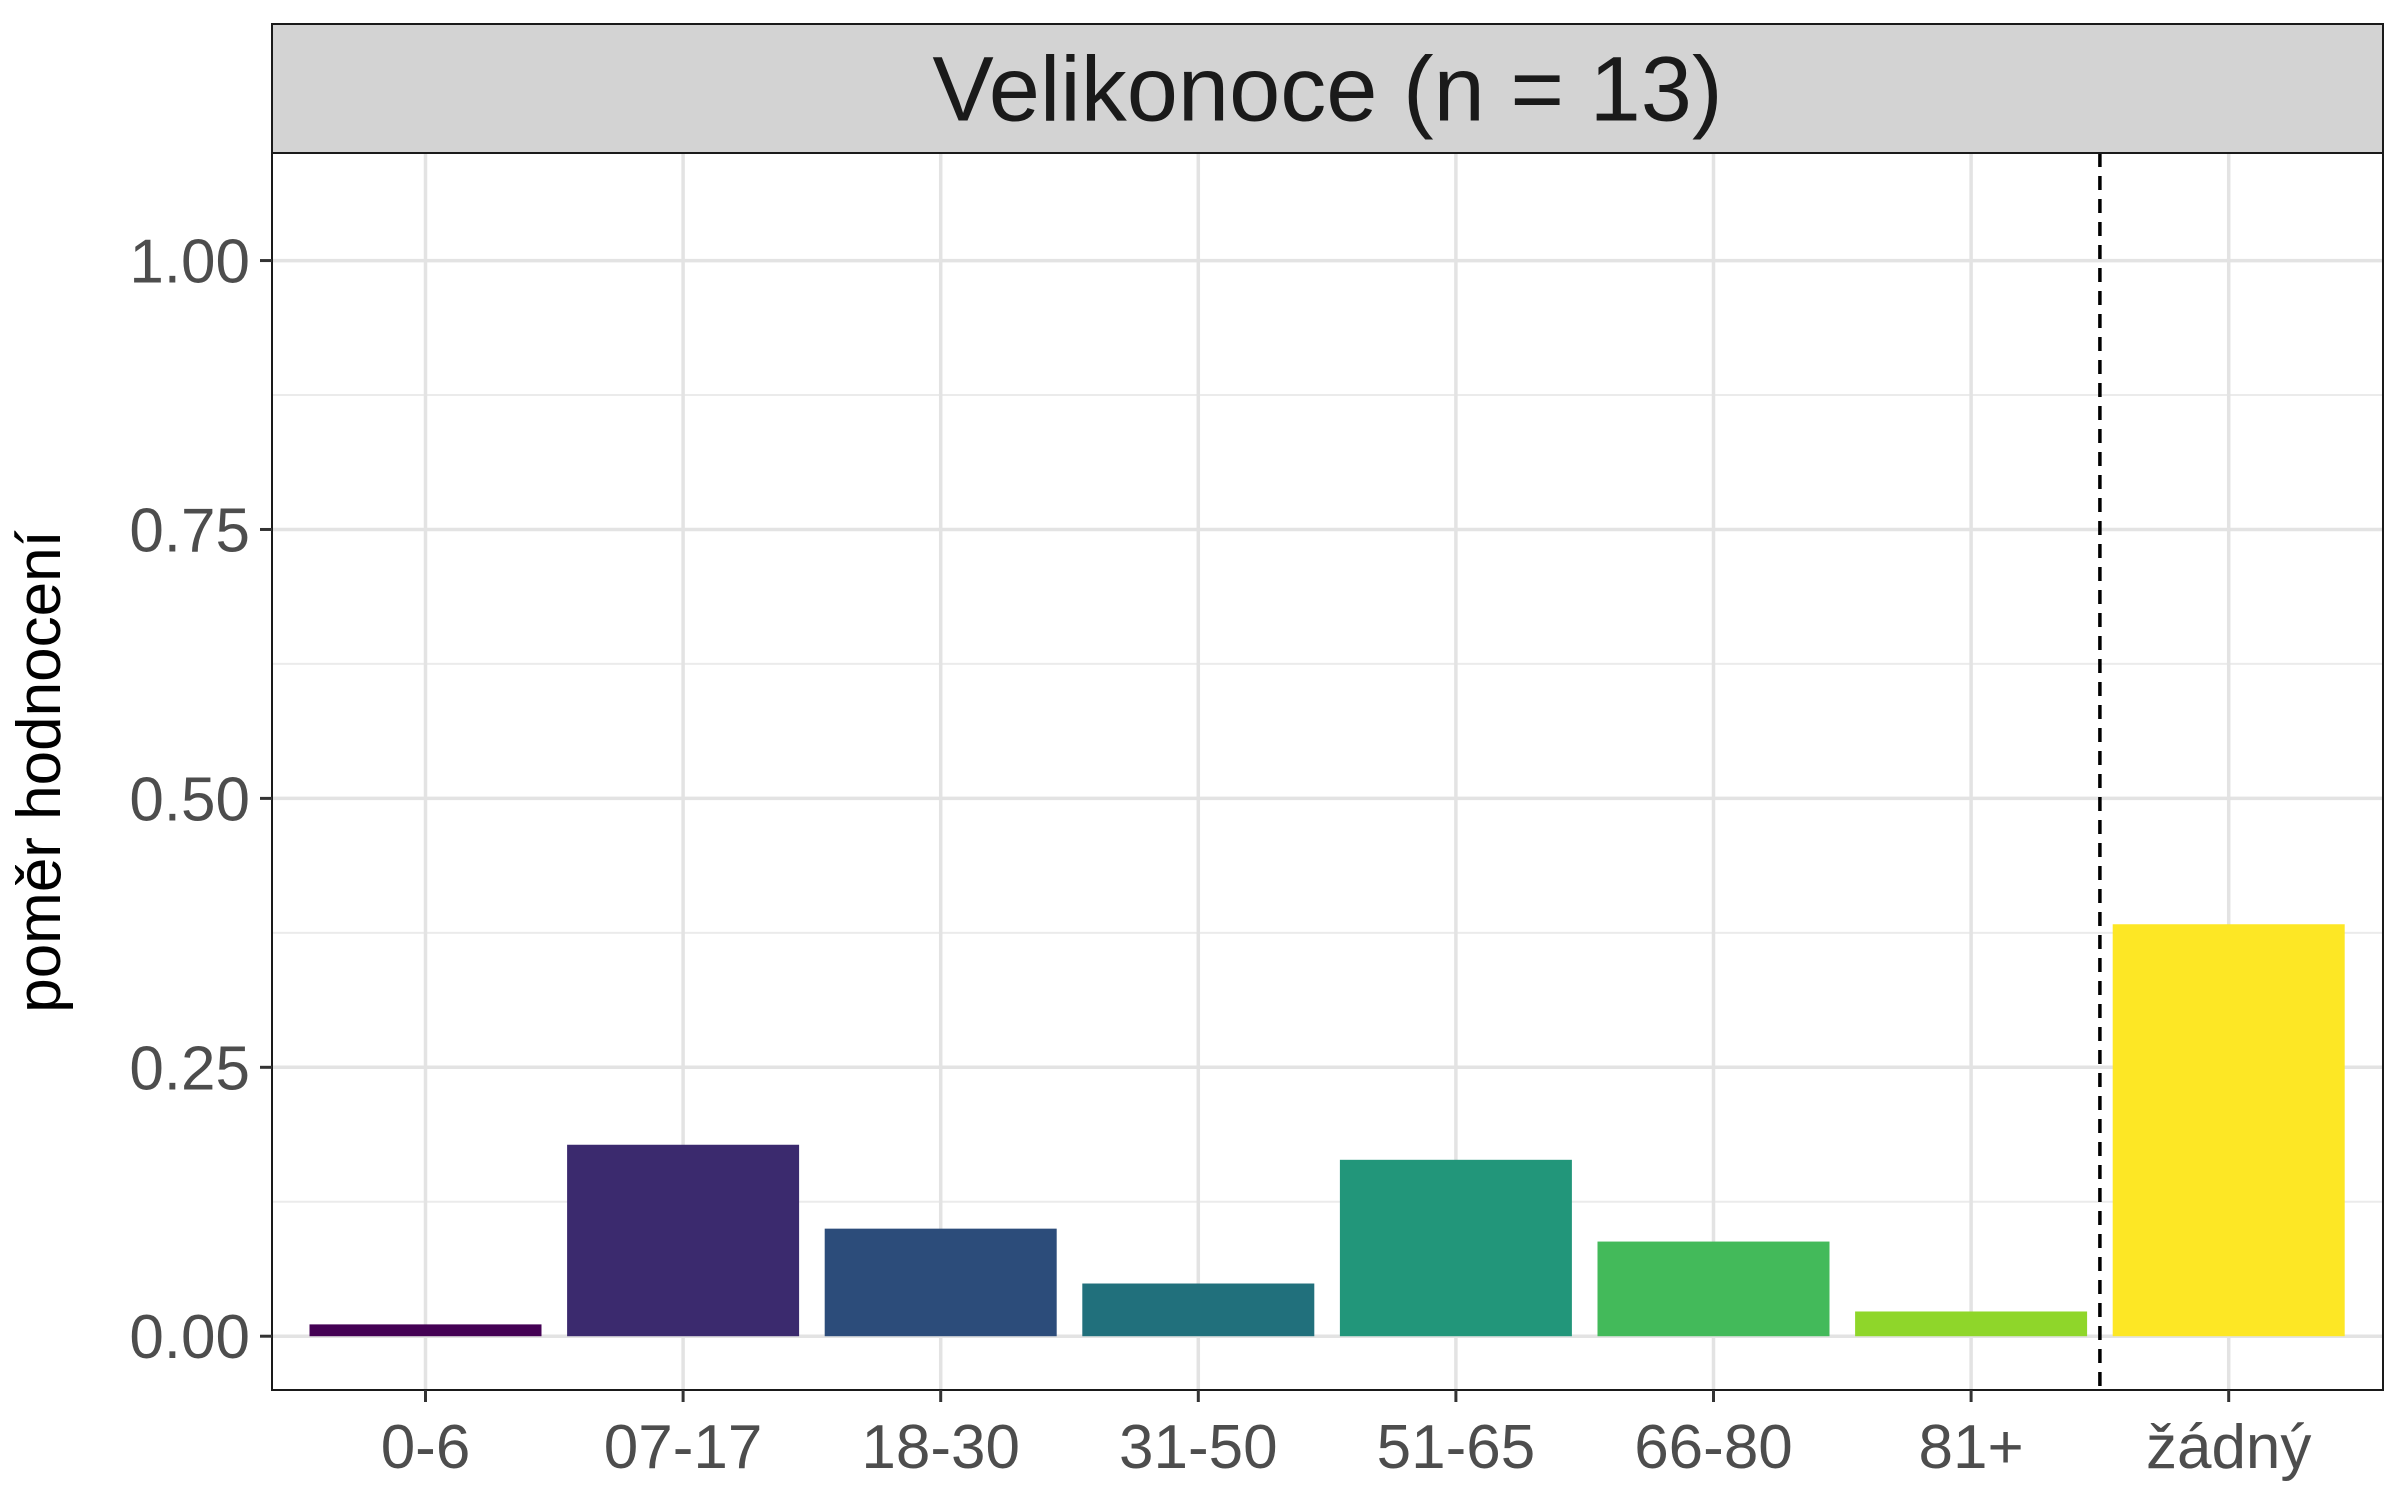 The image size is (2400, 1505). I want to click on x-tick-label: 51-65, so click(1456, 1447).